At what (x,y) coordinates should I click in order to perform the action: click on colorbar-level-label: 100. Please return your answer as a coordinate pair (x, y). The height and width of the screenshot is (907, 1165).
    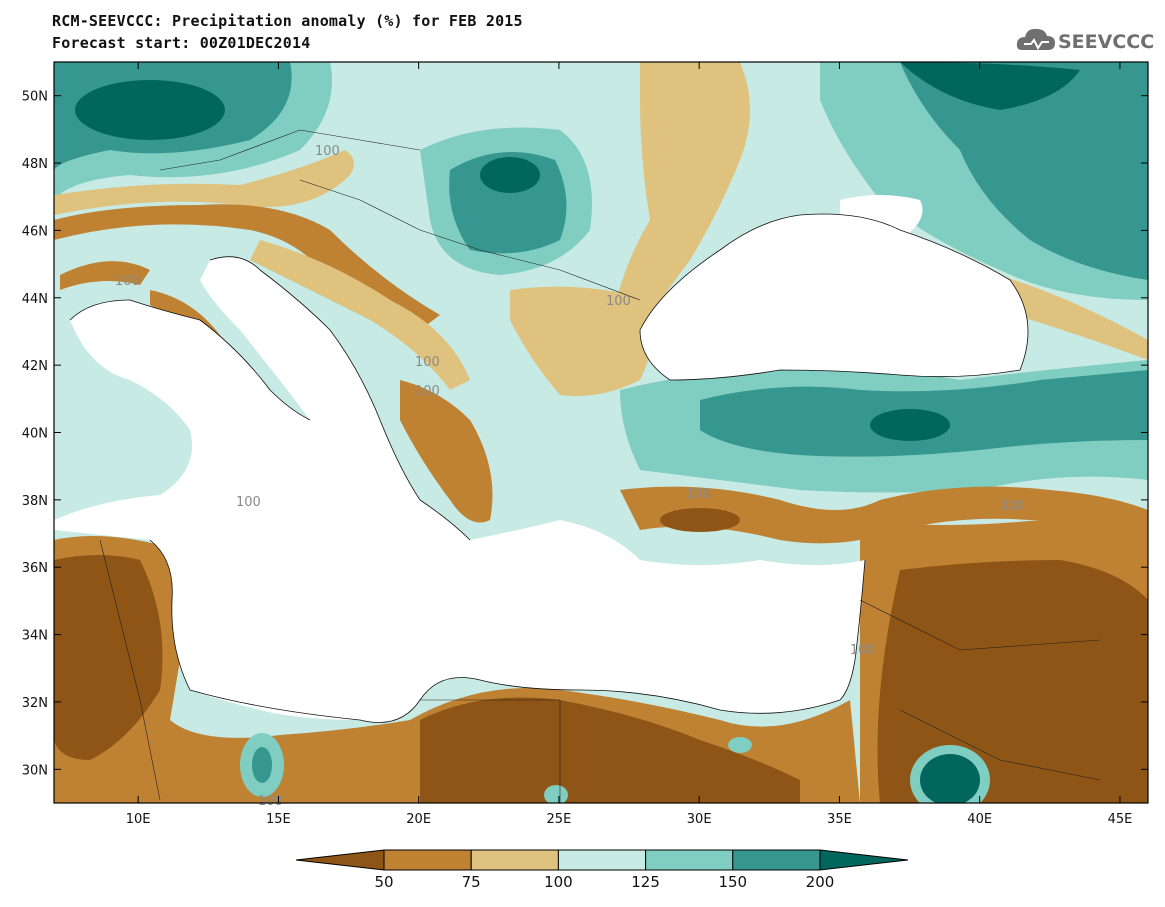
    Looking at the image, I should click on (558, 882).